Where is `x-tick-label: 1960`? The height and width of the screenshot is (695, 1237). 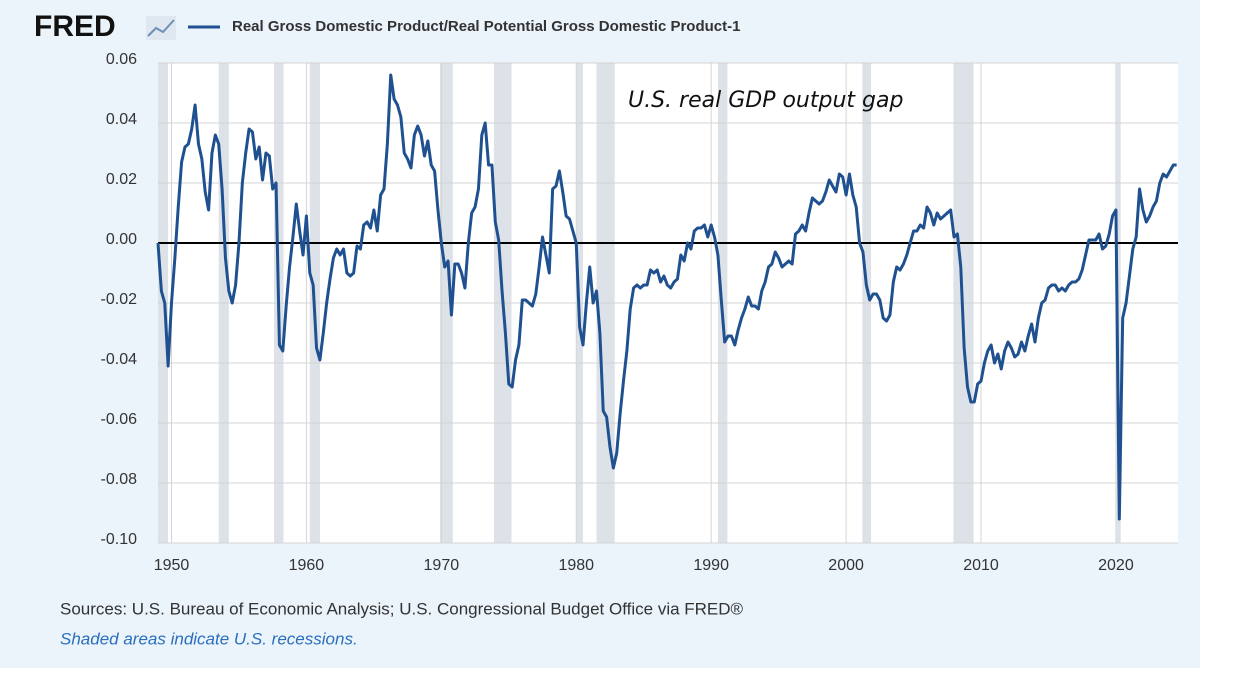 x-tick-label: 1960 is located at coordinates (307, 565).